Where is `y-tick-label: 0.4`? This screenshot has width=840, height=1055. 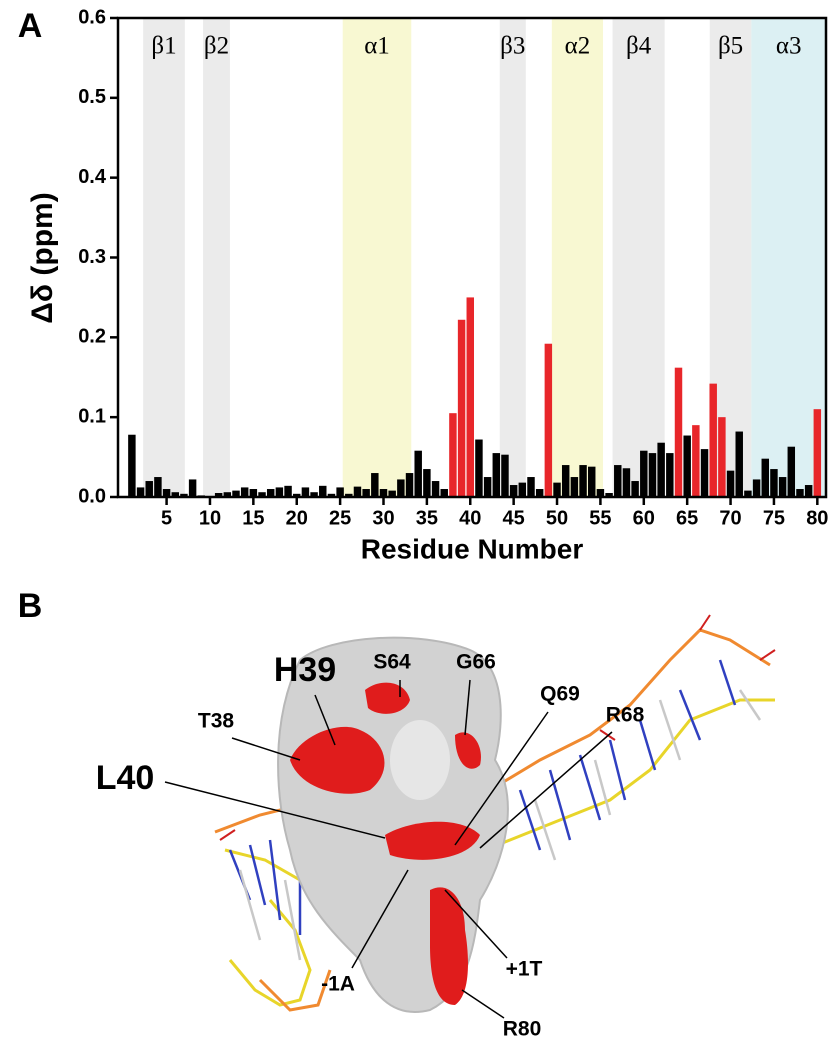
y-tick-label: 0.4 is located at coordinates (92, 177).